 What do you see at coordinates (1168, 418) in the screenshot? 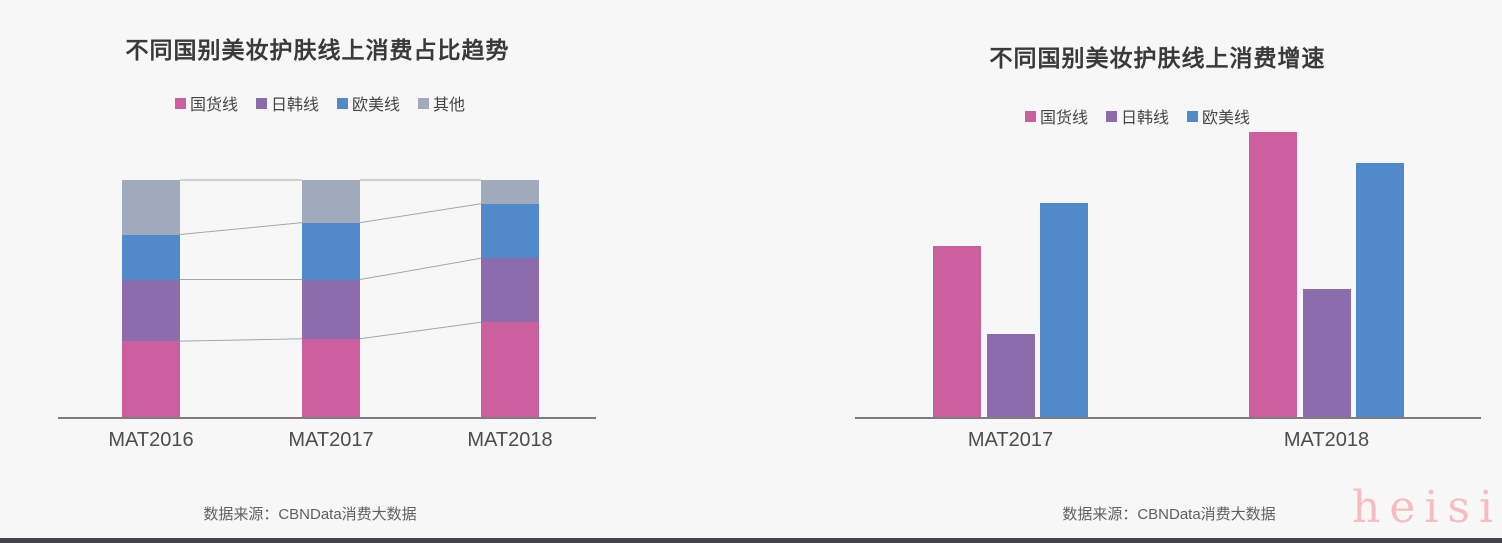
I see `growth-x-axis` at bounding box center [1168, 418].